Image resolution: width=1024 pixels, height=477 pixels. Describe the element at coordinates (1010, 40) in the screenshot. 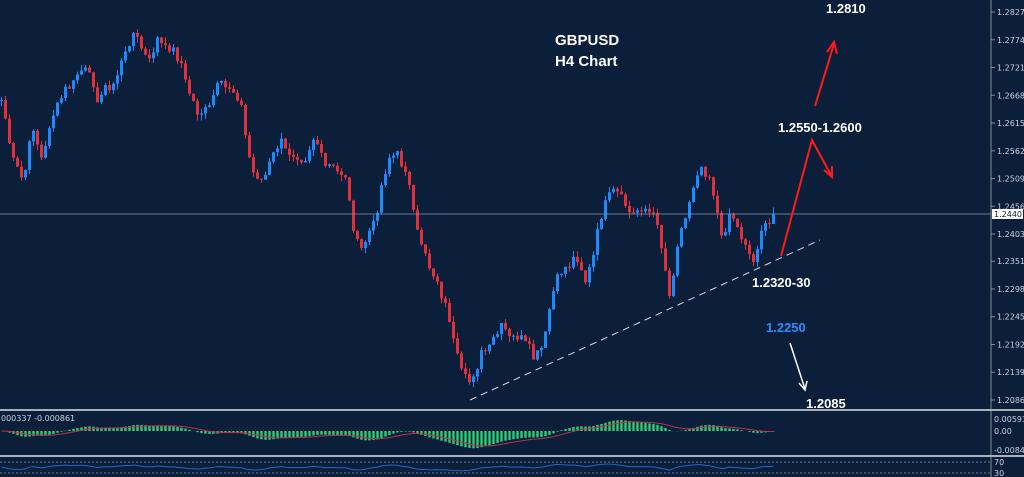

I see `price-tick-label: 1.27740` at that location.